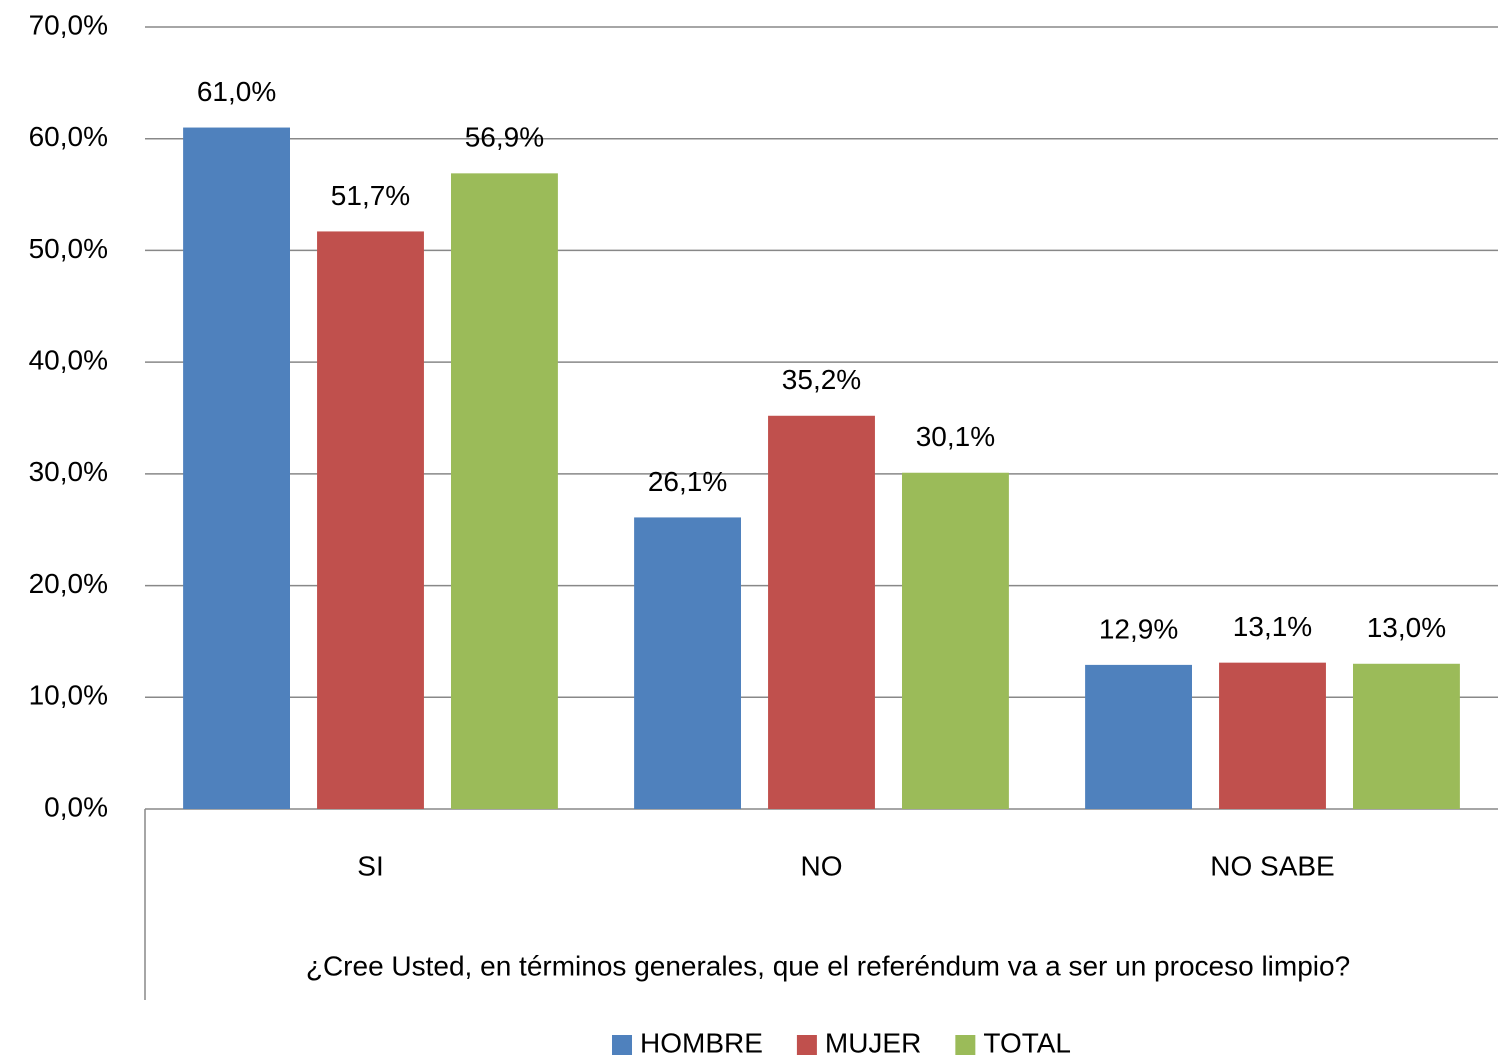  I want to click on data-label: 13,1%, so click(1272, 626).